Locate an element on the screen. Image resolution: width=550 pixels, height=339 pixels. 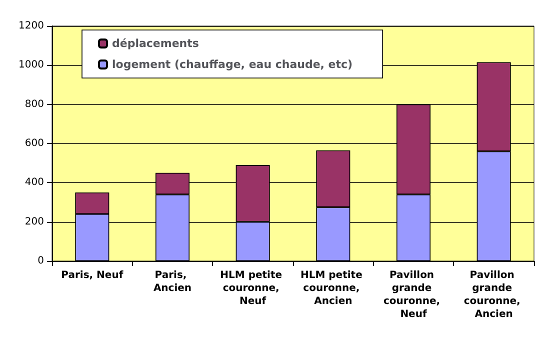
y-tick-label: 200 is located at coordinates (34, 222).